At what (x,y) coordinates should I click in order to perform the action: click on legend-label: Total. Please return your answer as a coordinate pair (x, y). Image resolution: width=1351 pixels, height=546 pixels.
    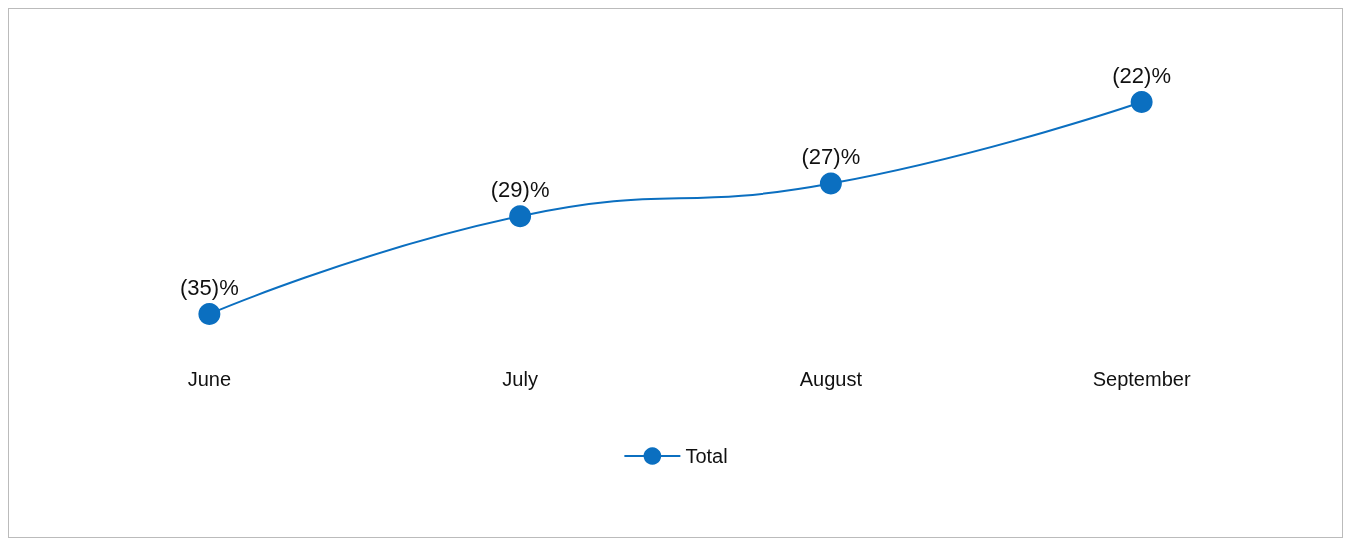
    Looking at the image, I should click on (706, 456).